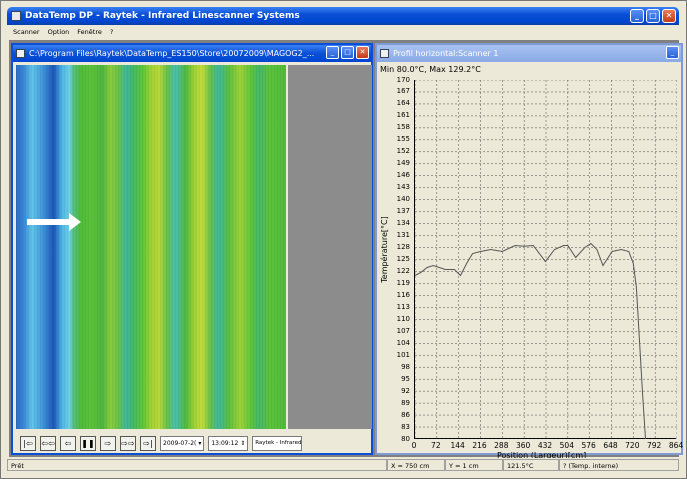 The height and width of the screenshot is (479, 687). Describe the element at coordinates (403, 318) in the screenshot. I see `y-tick-label: 110` at that location.